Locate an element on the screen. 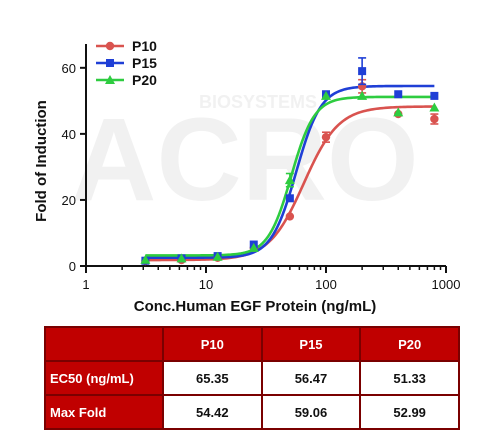 The image size is (498, 441). legend-label-p10: P10 is located at coordinates (144, 46).